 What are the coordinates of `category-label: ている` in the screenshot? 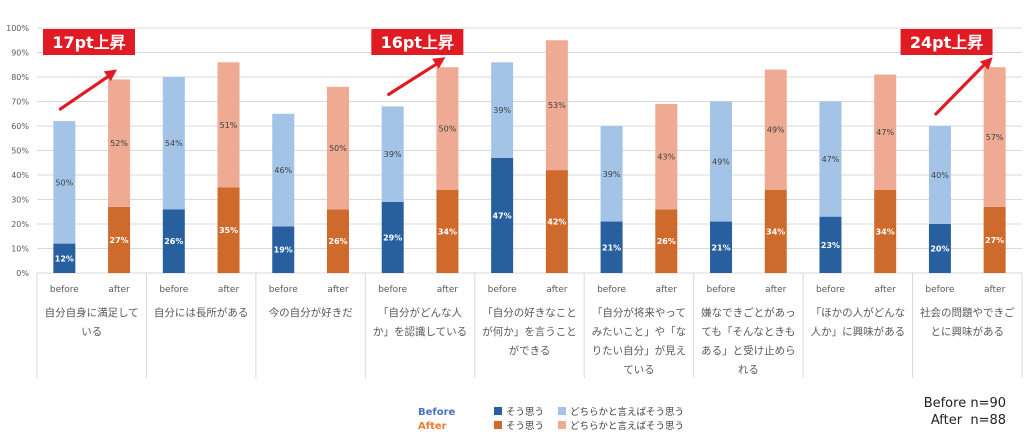 It's located at (639, 370).